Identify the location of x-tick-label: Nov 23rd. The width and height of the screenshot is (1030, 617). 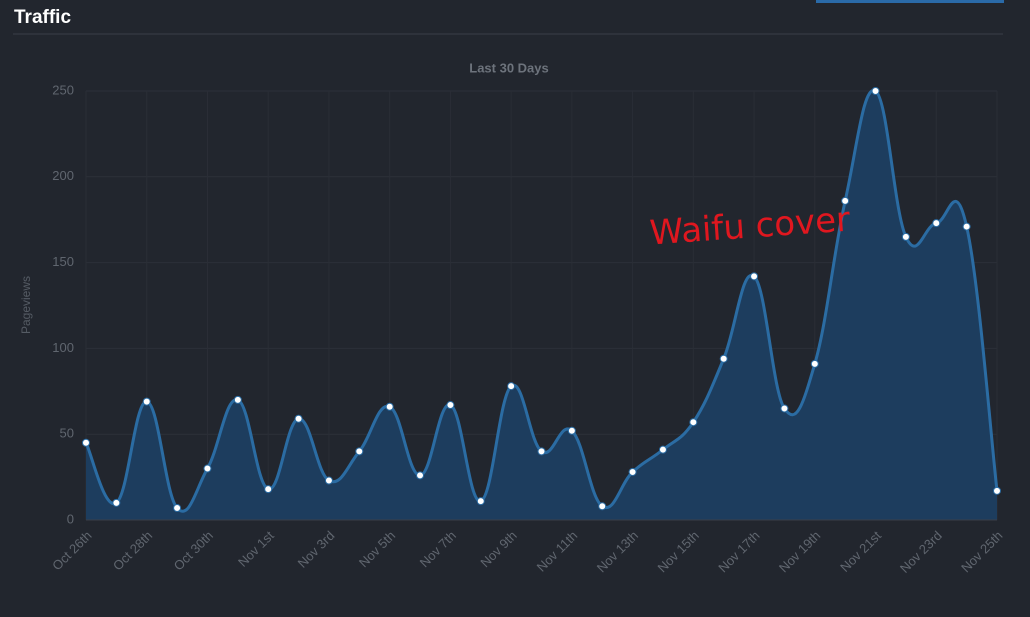
(921, 552).